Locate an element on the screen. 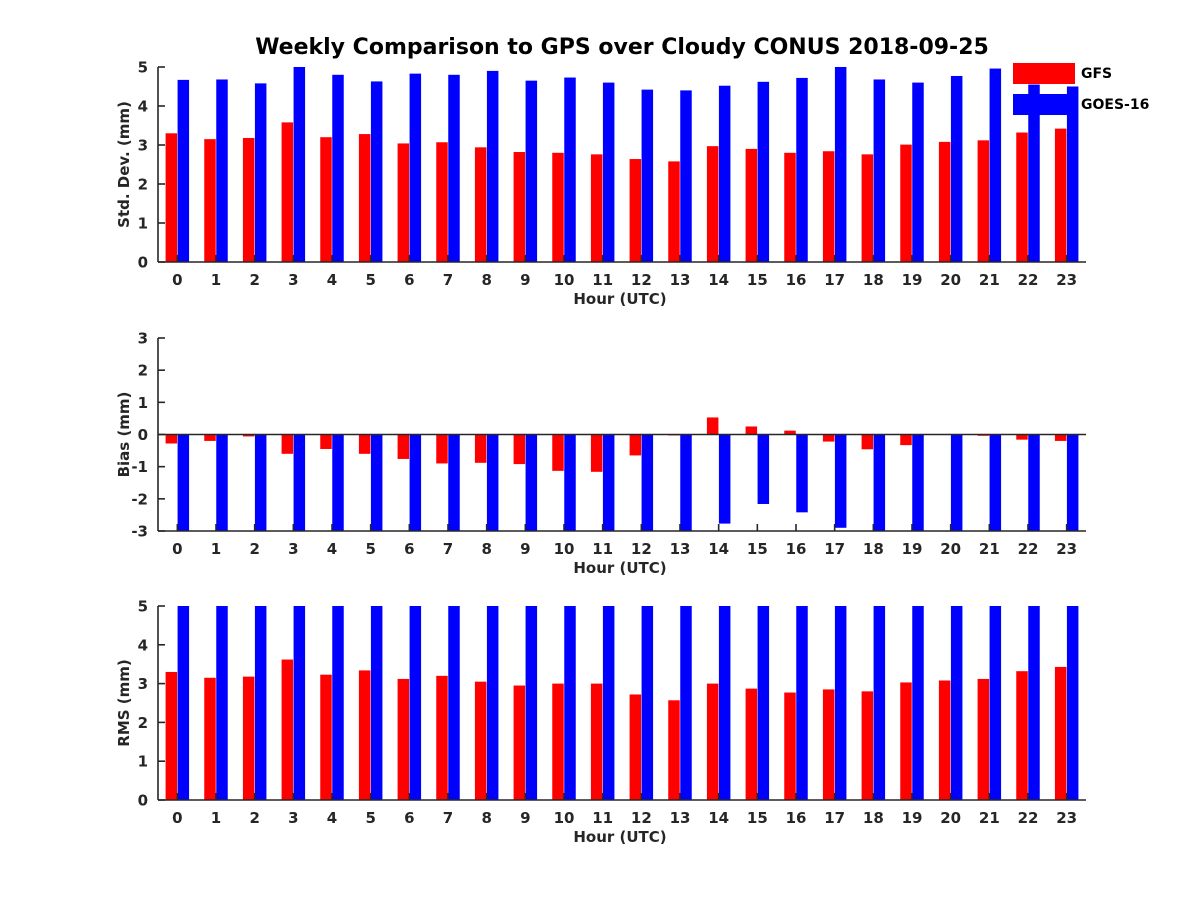  bias-x-tick-label: 11 is located at coordinates (602, 549).